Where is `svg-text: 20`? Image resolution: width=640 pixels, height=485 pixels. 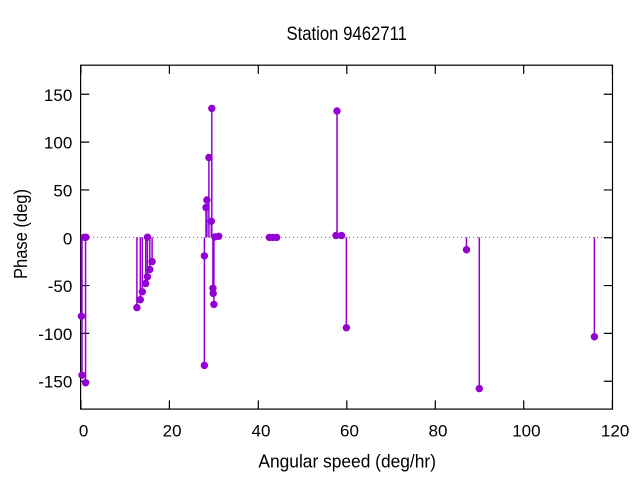 svg-text: 20 is located at coordinates (172, 430).